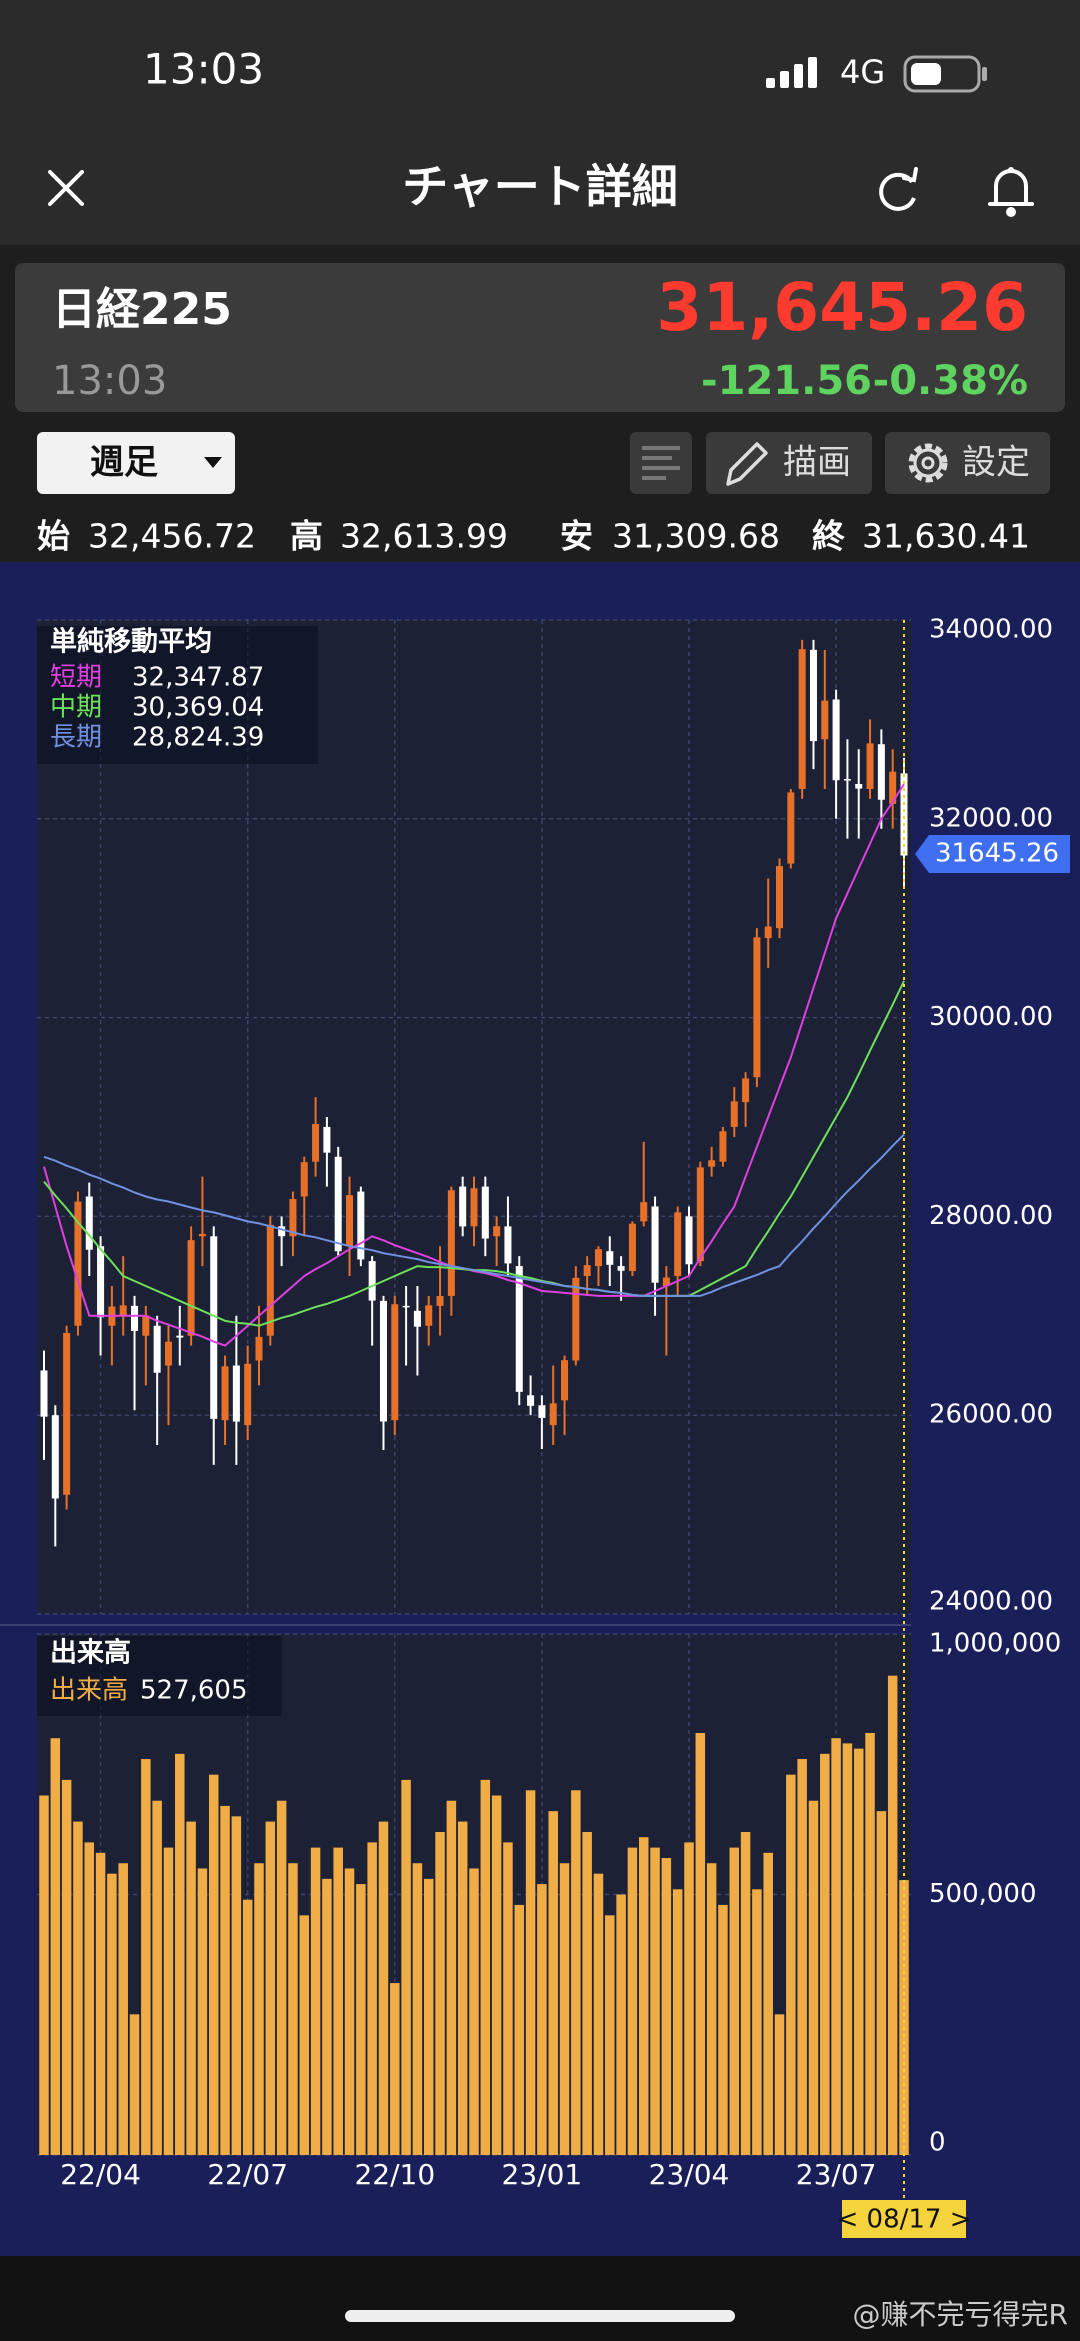 The image size is (1080, 2341). I want to click on x-tick-label: 23/01, so click(542, 2174).